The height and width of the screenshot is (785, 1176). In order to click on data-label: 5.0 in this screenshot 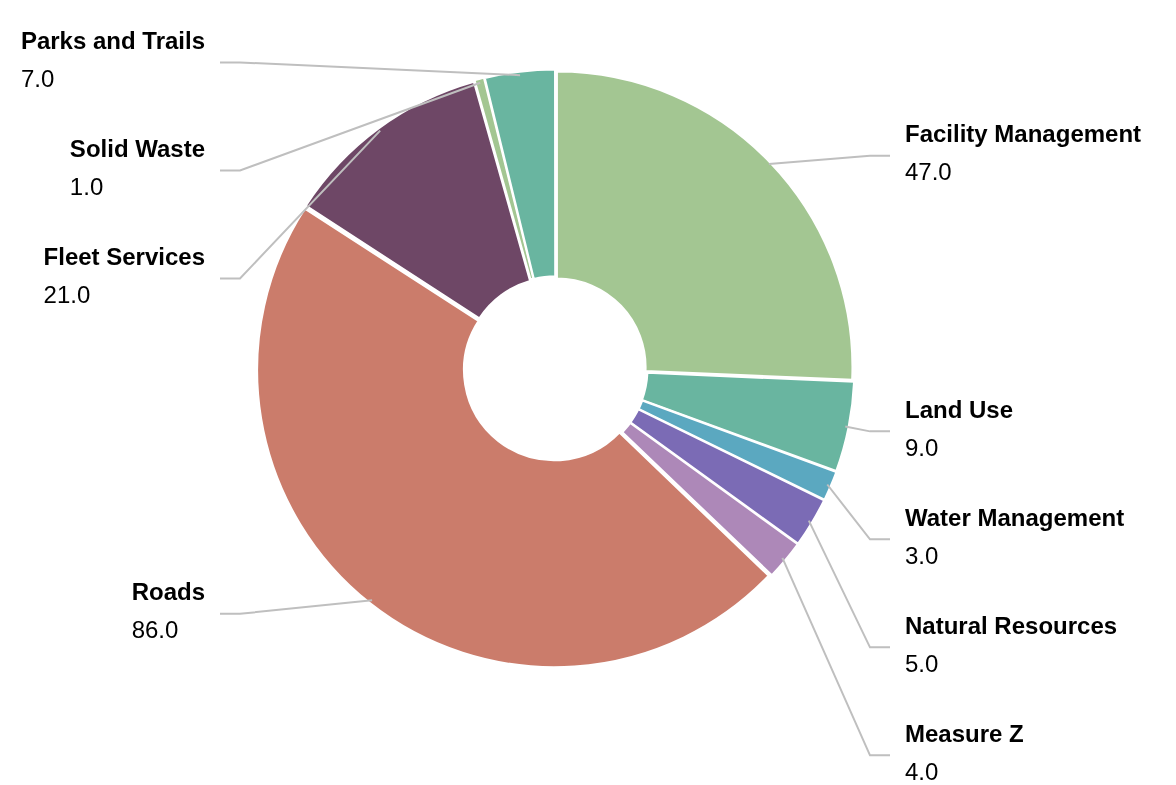, I will do `click(922, 663)`.